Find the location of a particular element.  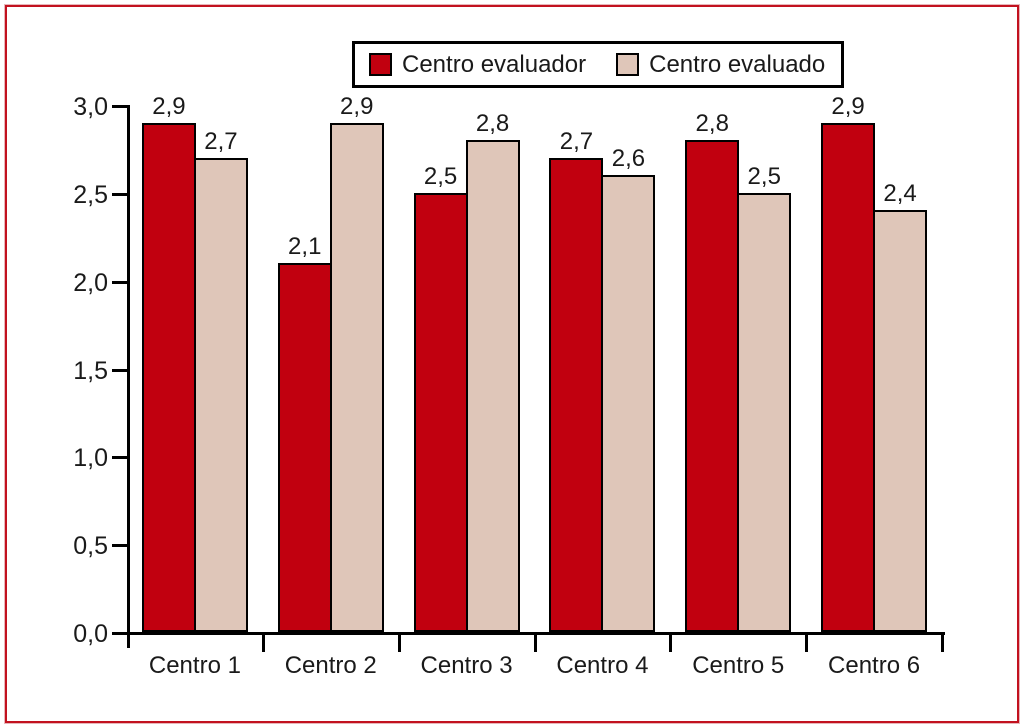

y-tick-label: 3,0 is located at coordinates (90, 107).